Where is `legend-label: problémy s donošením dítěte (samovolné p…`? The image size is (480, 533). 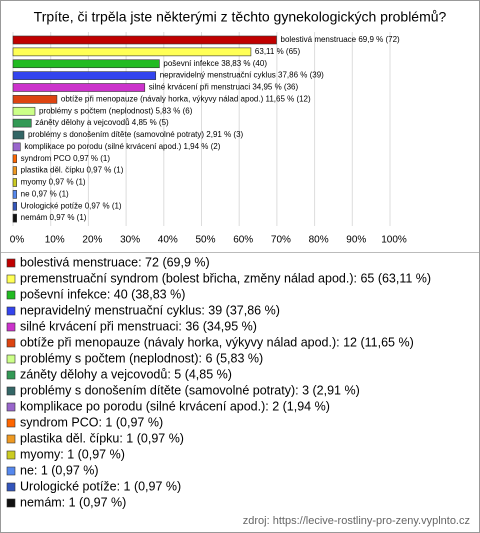
legend-label: problémy s donošením dítěte (samovolné p… is located at coordinates (190, 390).